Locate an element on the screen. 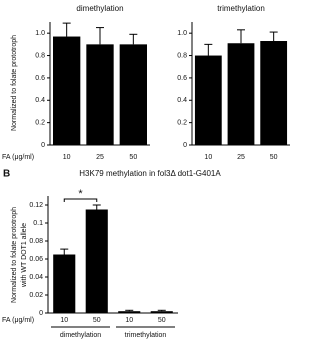 This screenshot has height=343, width=320. group-label: trimethylation is located at coordinates (146, 335).